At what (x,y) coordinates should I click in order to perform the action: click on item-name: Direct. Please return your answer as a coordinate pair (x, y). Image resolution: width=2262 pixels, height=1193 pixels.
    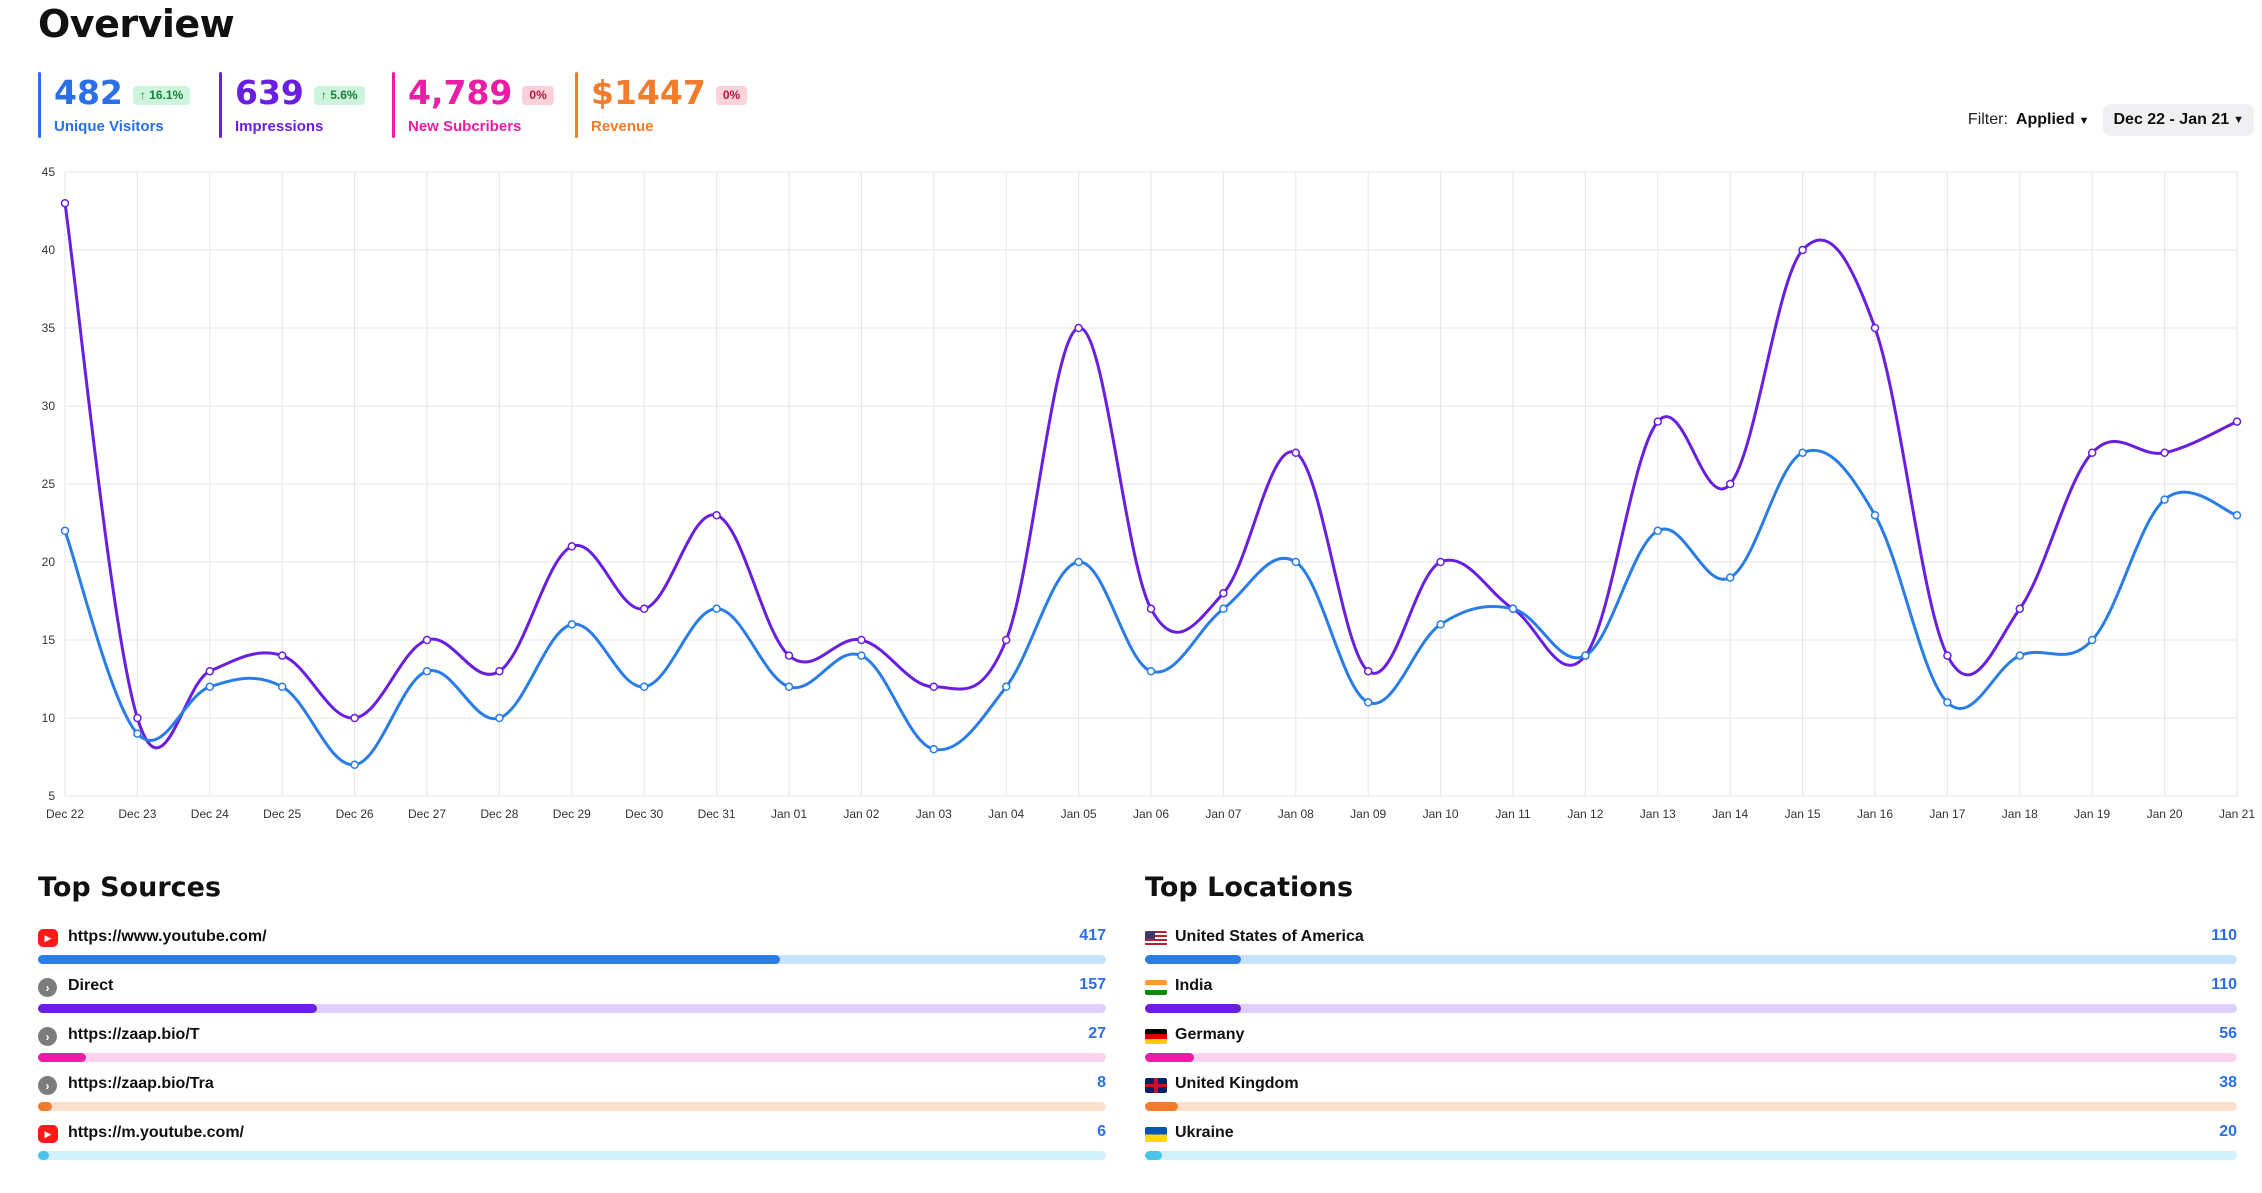
    Looking at the image, I should click on (91, 985).